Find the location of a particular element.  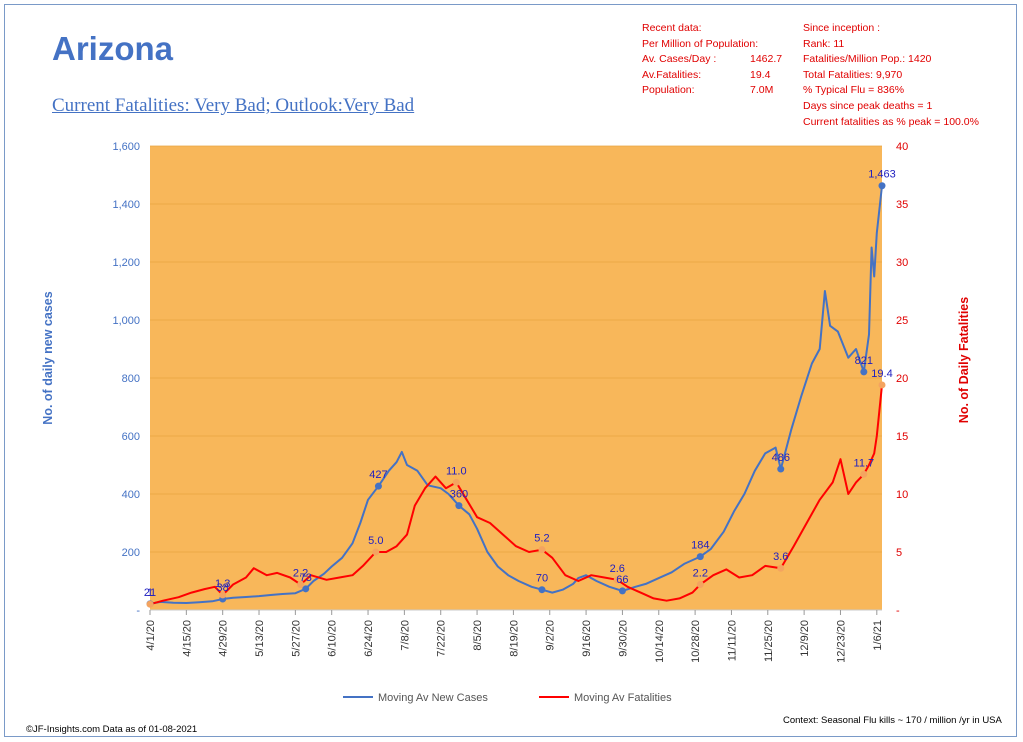

x-tick-label: 11/11/20 is located at coordinates (732, 640).